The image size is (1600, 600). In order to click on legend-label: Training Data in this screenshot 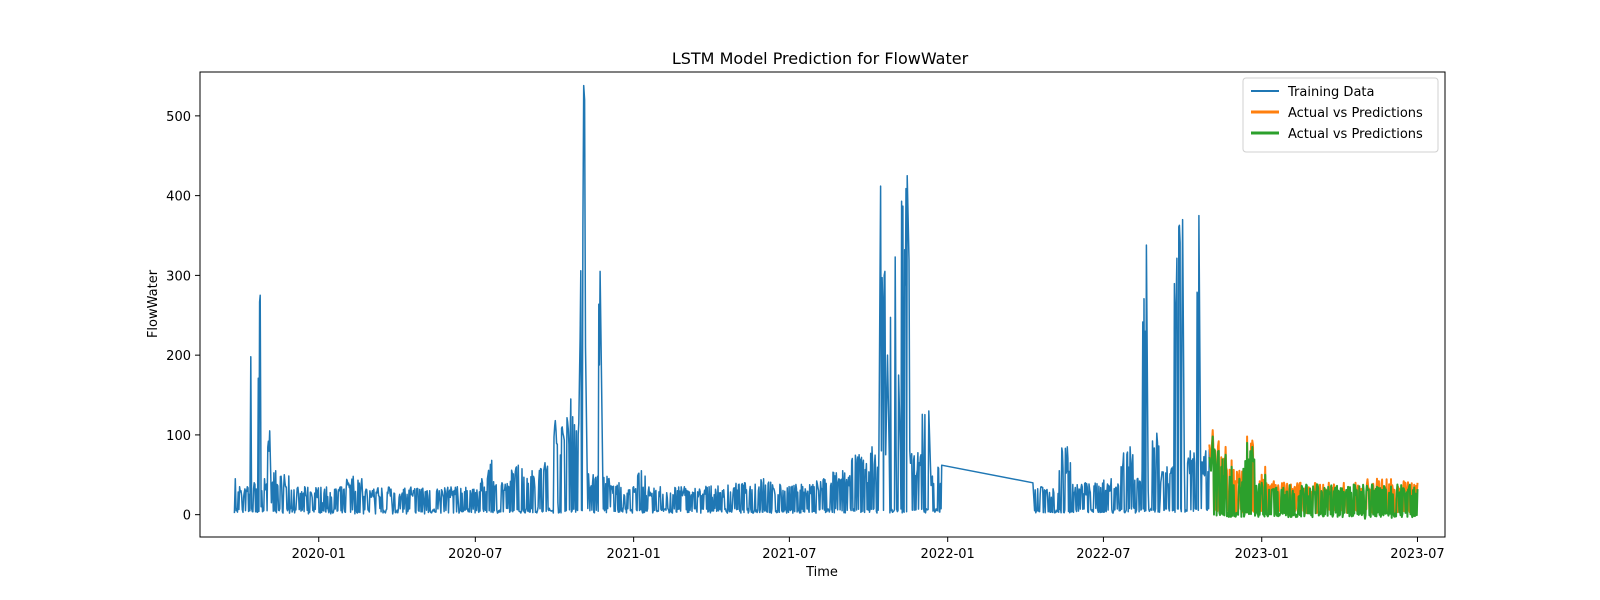, I will do `click(1330, 92)`.